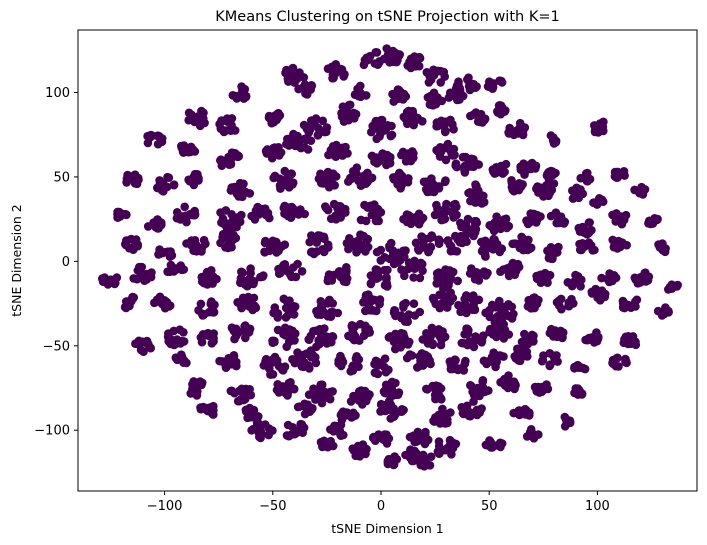  Describe the element at coordinates (272, 506) in the screenshot. I see `x-tick-label: −50` at that location.